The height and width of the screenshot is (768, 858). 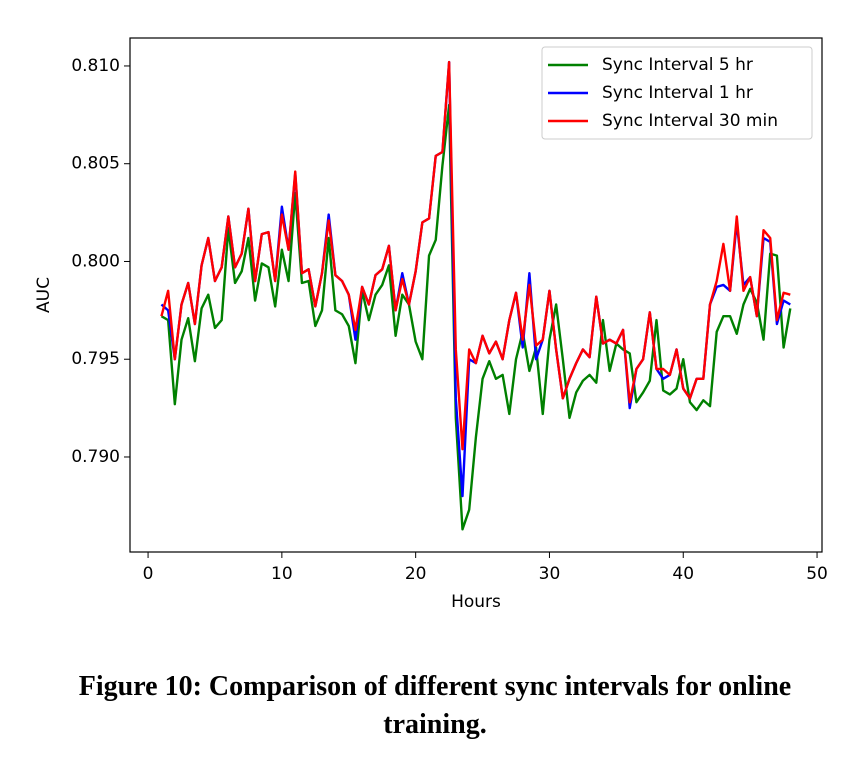 I want to click on x-tick-label: 40, so click(x=683, y=574).